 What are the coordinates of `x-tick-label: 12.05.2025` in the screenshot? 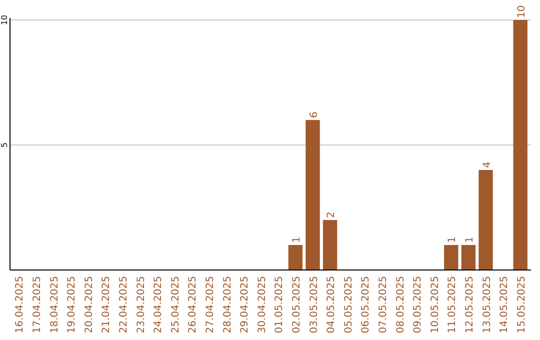 It's located at (470, 305).